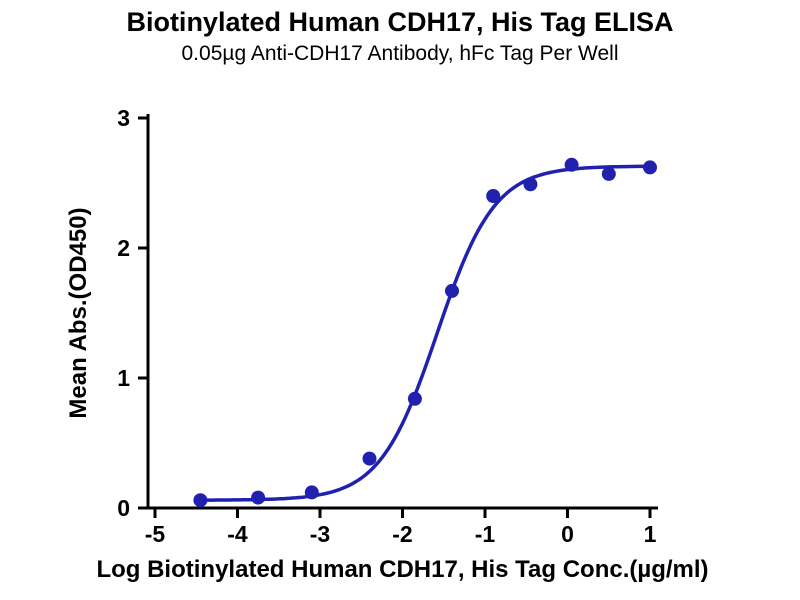  Describe the element at coordinates (123, 248) in the screenshot. I see `y-tick-label: 2` at that location.